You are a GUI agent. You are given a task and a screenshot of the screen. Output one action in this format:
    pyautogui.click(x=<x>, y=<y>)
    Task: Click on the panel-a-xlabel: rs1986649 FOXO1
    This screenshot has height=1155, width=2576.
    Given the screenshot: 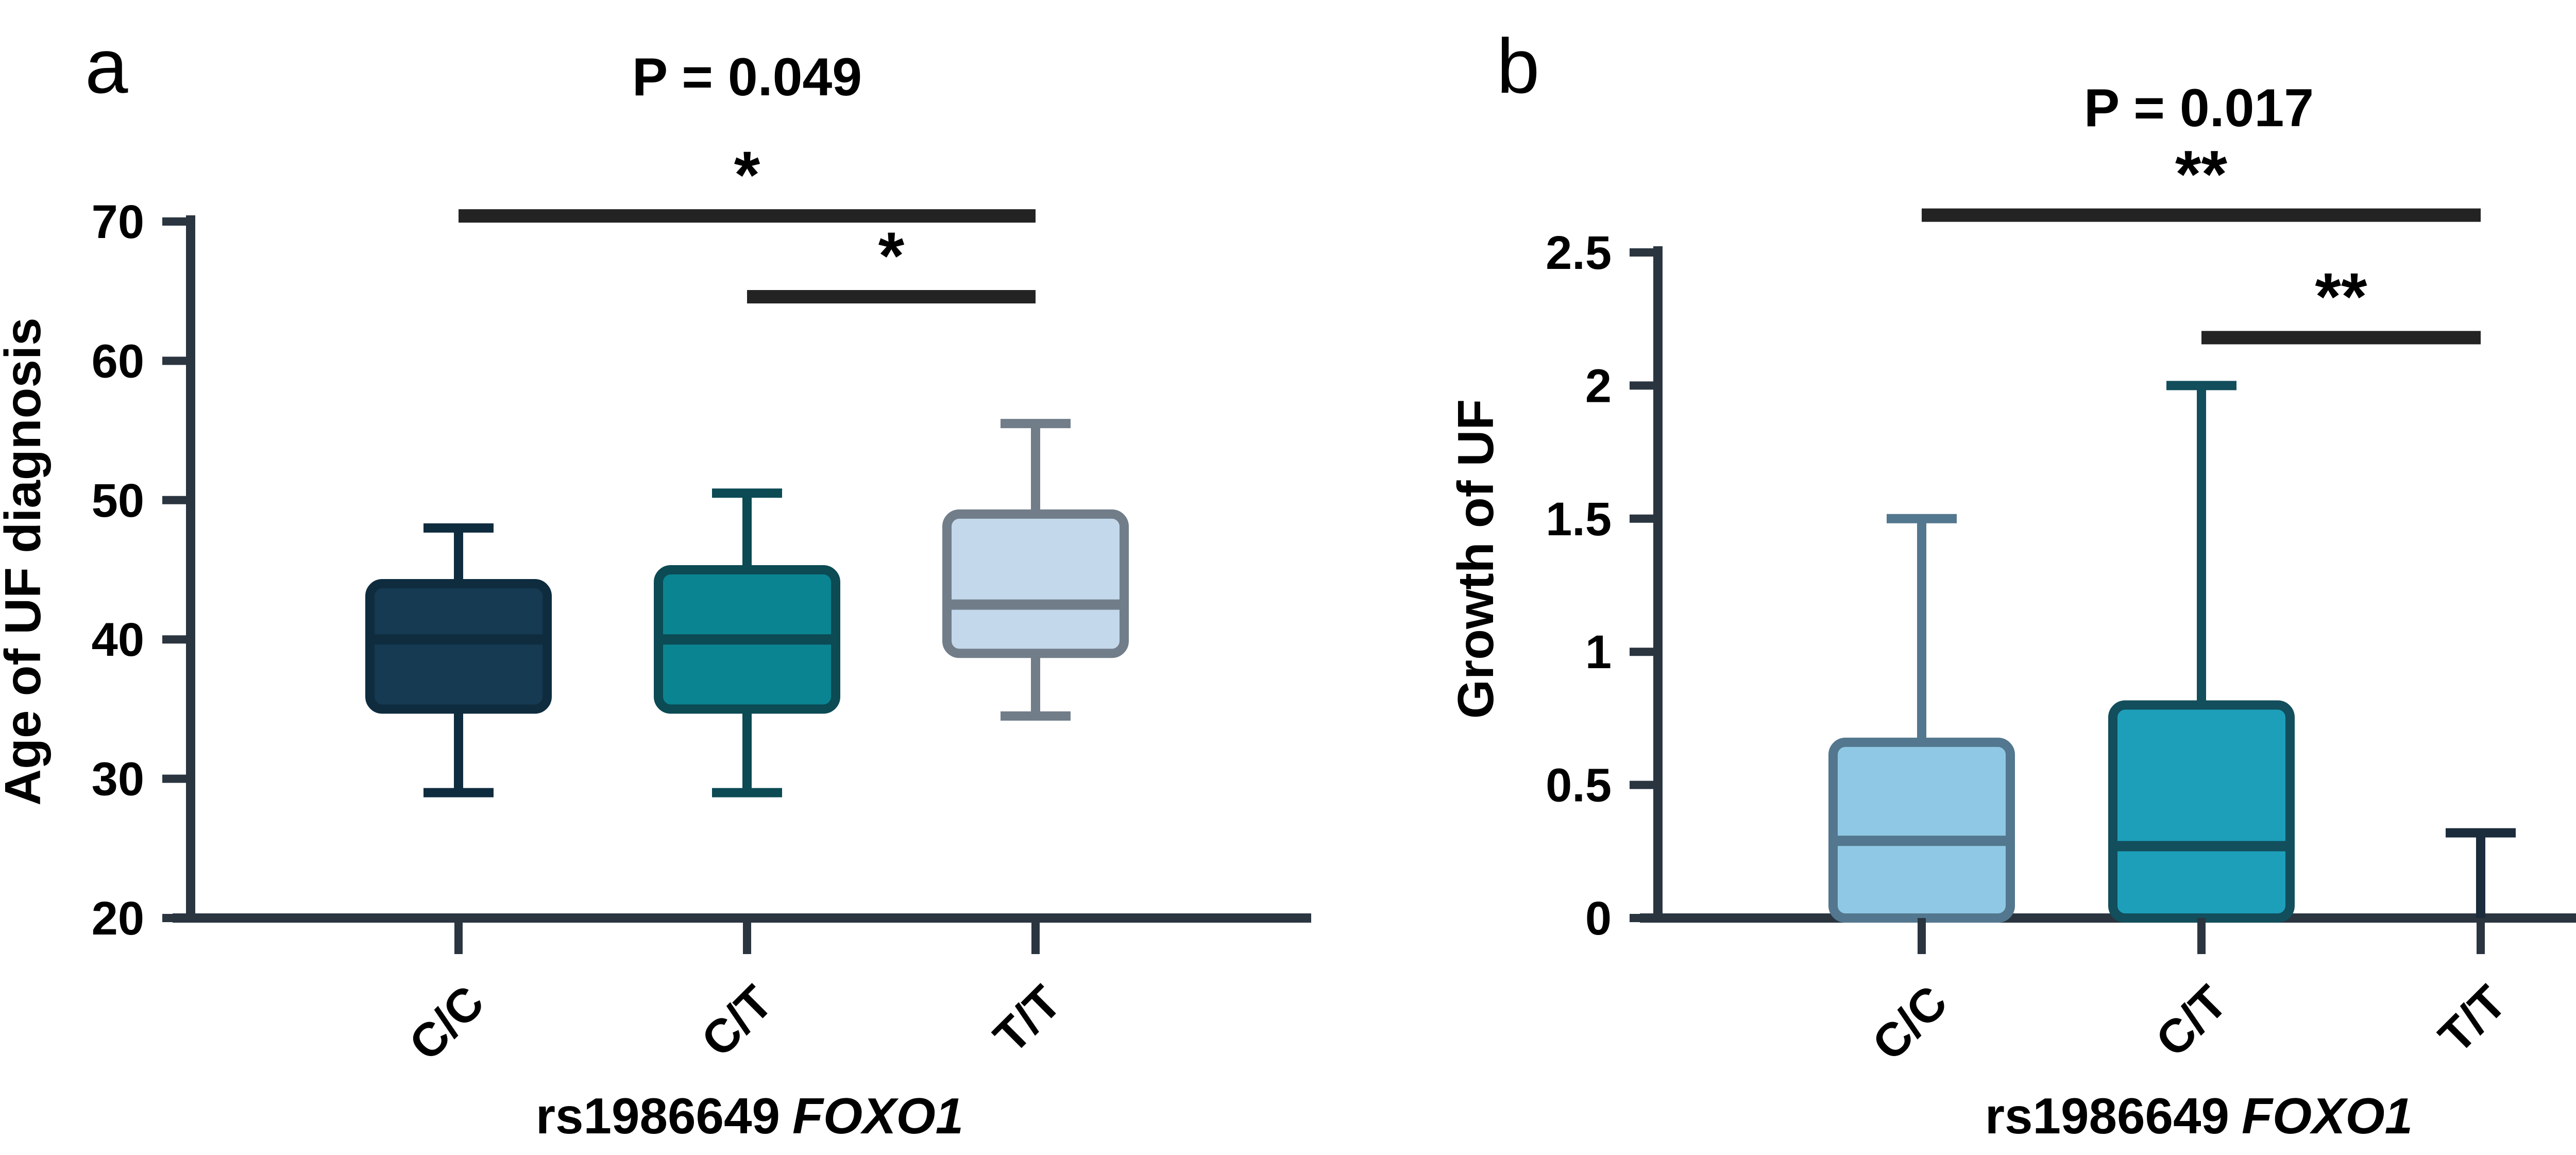 What is the action you would take?
    pyautogui.click(x=749, y=1116)
    